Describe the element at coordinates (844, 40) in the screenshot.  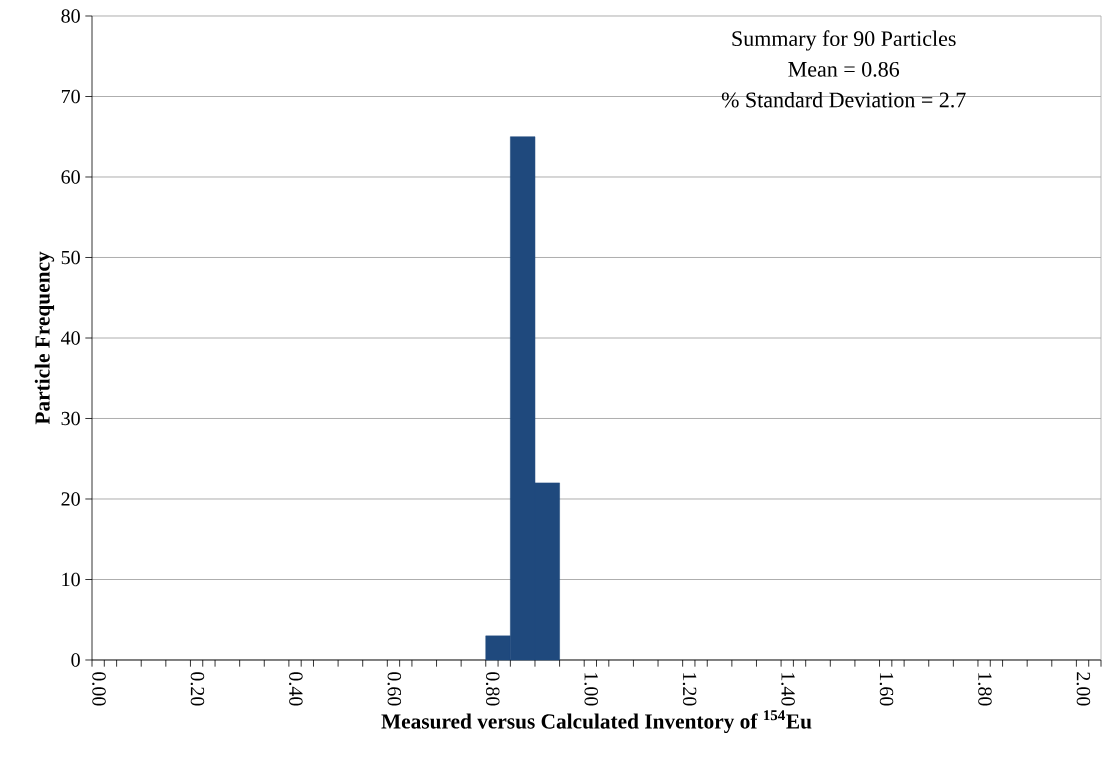
I see `annotation: Summary for 90 Particles` at that location.